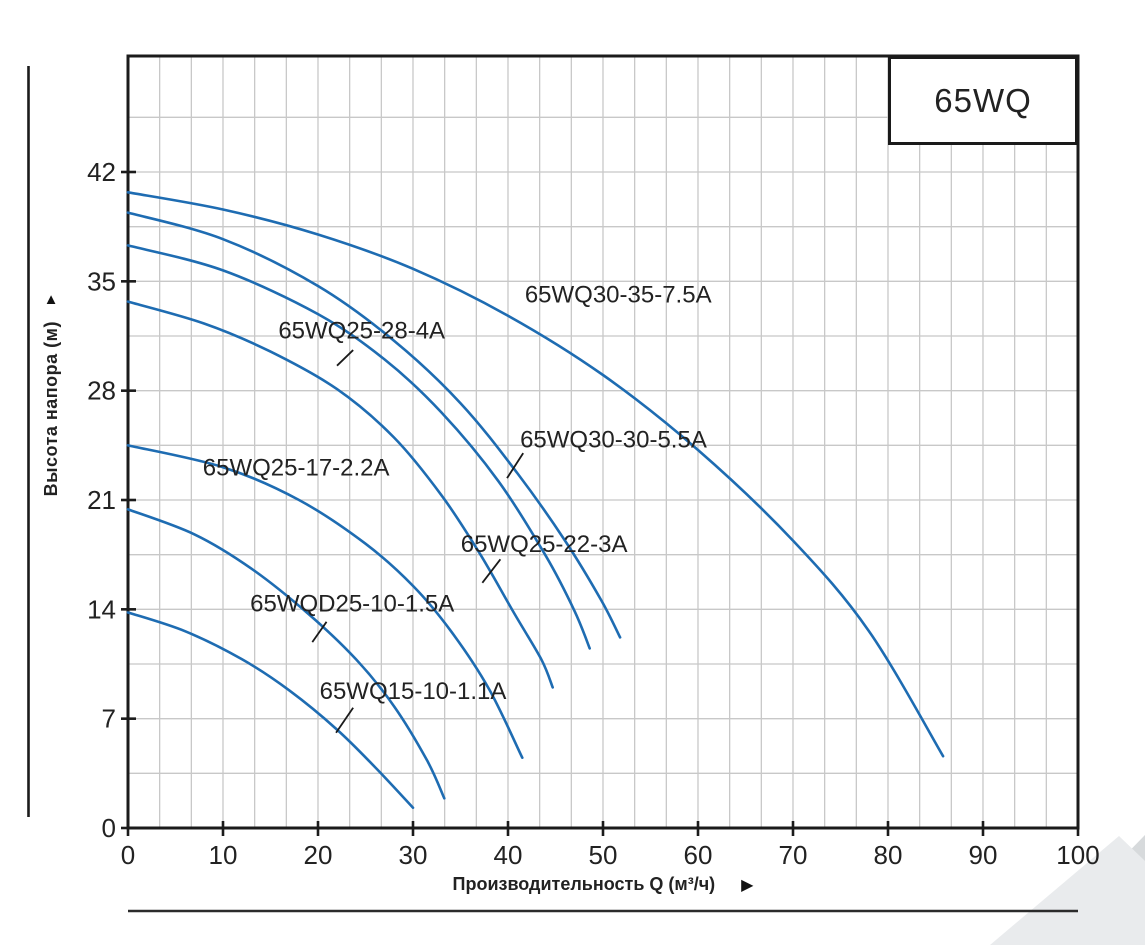  What do you see at coordinates (603, 855) in the screenshot?
I see `x-tick-label: 50` at bounding box center [603, 855].